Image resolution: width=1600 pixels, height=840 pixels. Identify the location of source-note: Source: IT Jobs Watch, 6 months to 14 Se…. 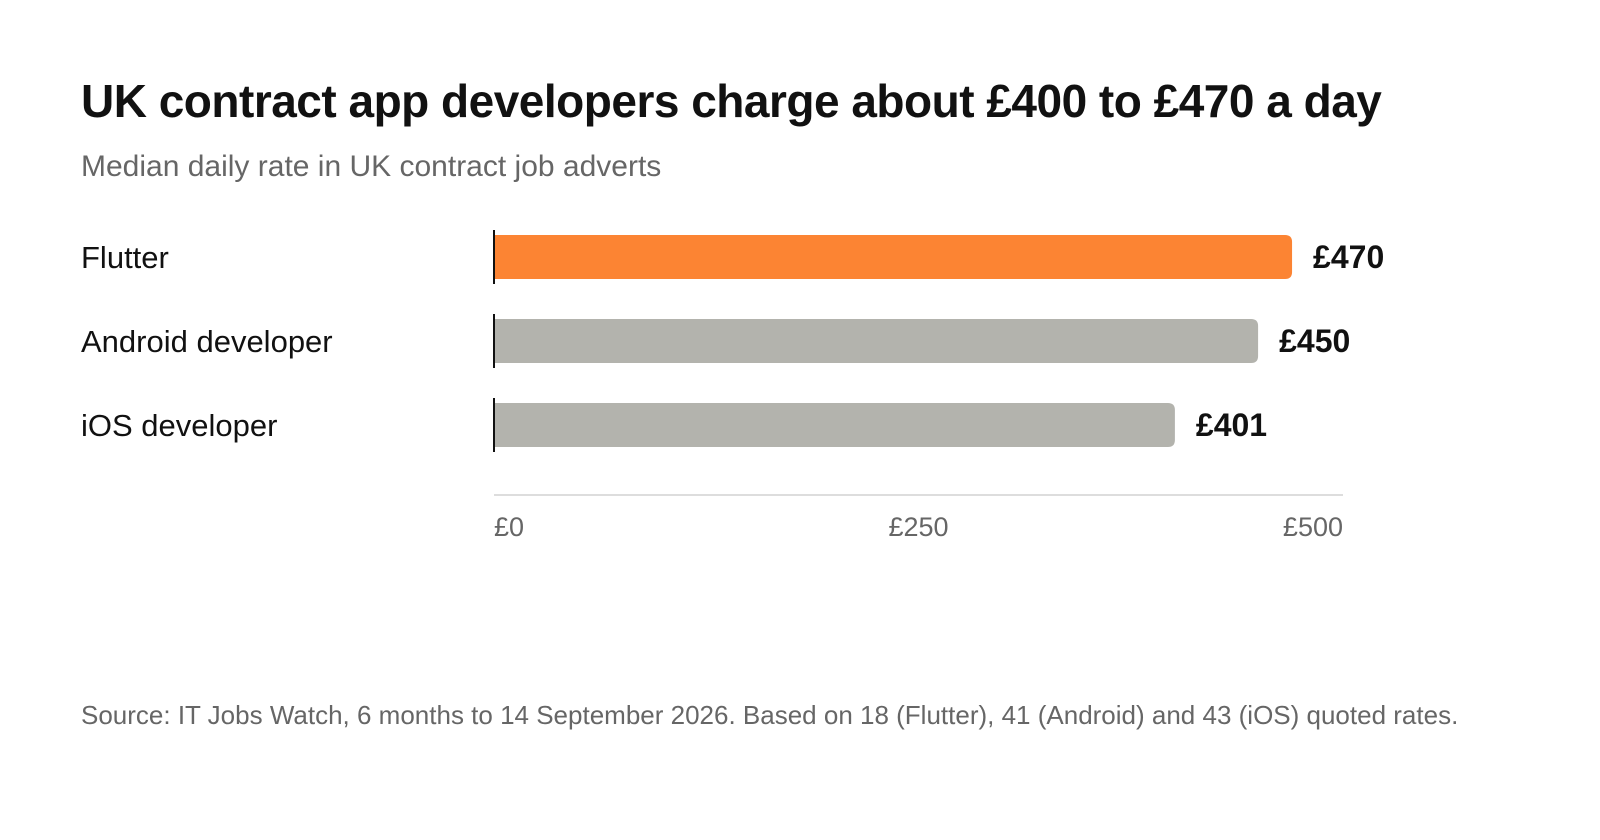
(770, 715).